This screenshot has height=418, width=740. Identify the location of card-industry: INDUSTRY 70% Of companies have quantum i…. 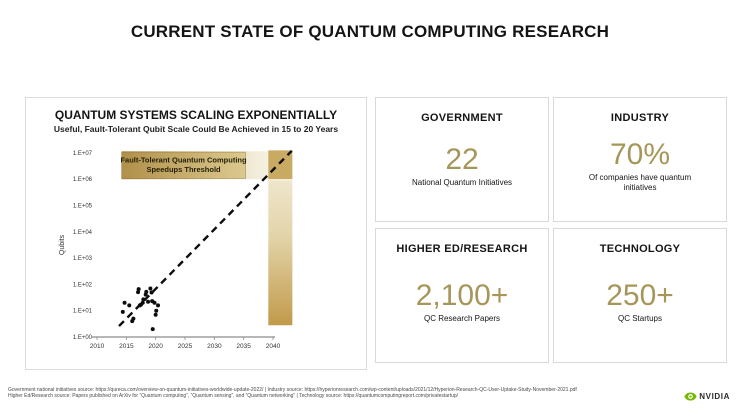
(640, 159).